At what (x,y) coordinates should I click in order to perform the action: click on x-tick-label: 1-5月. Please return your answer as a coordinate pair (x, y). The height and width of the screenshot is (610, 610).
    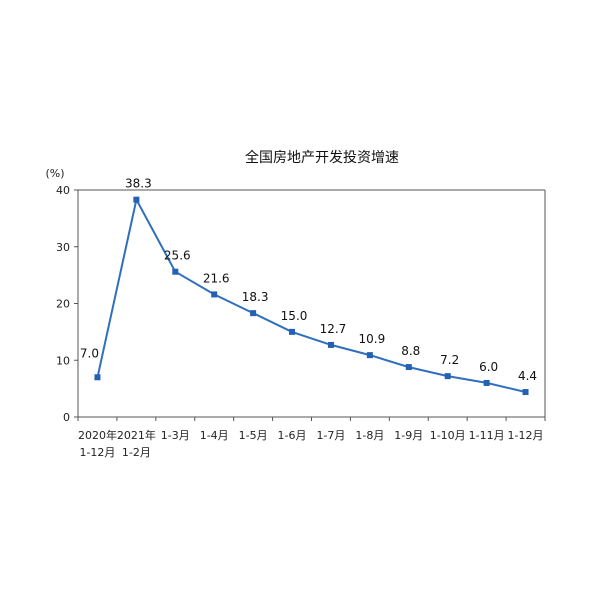
    Looking at the image, I should click on (253, 435).